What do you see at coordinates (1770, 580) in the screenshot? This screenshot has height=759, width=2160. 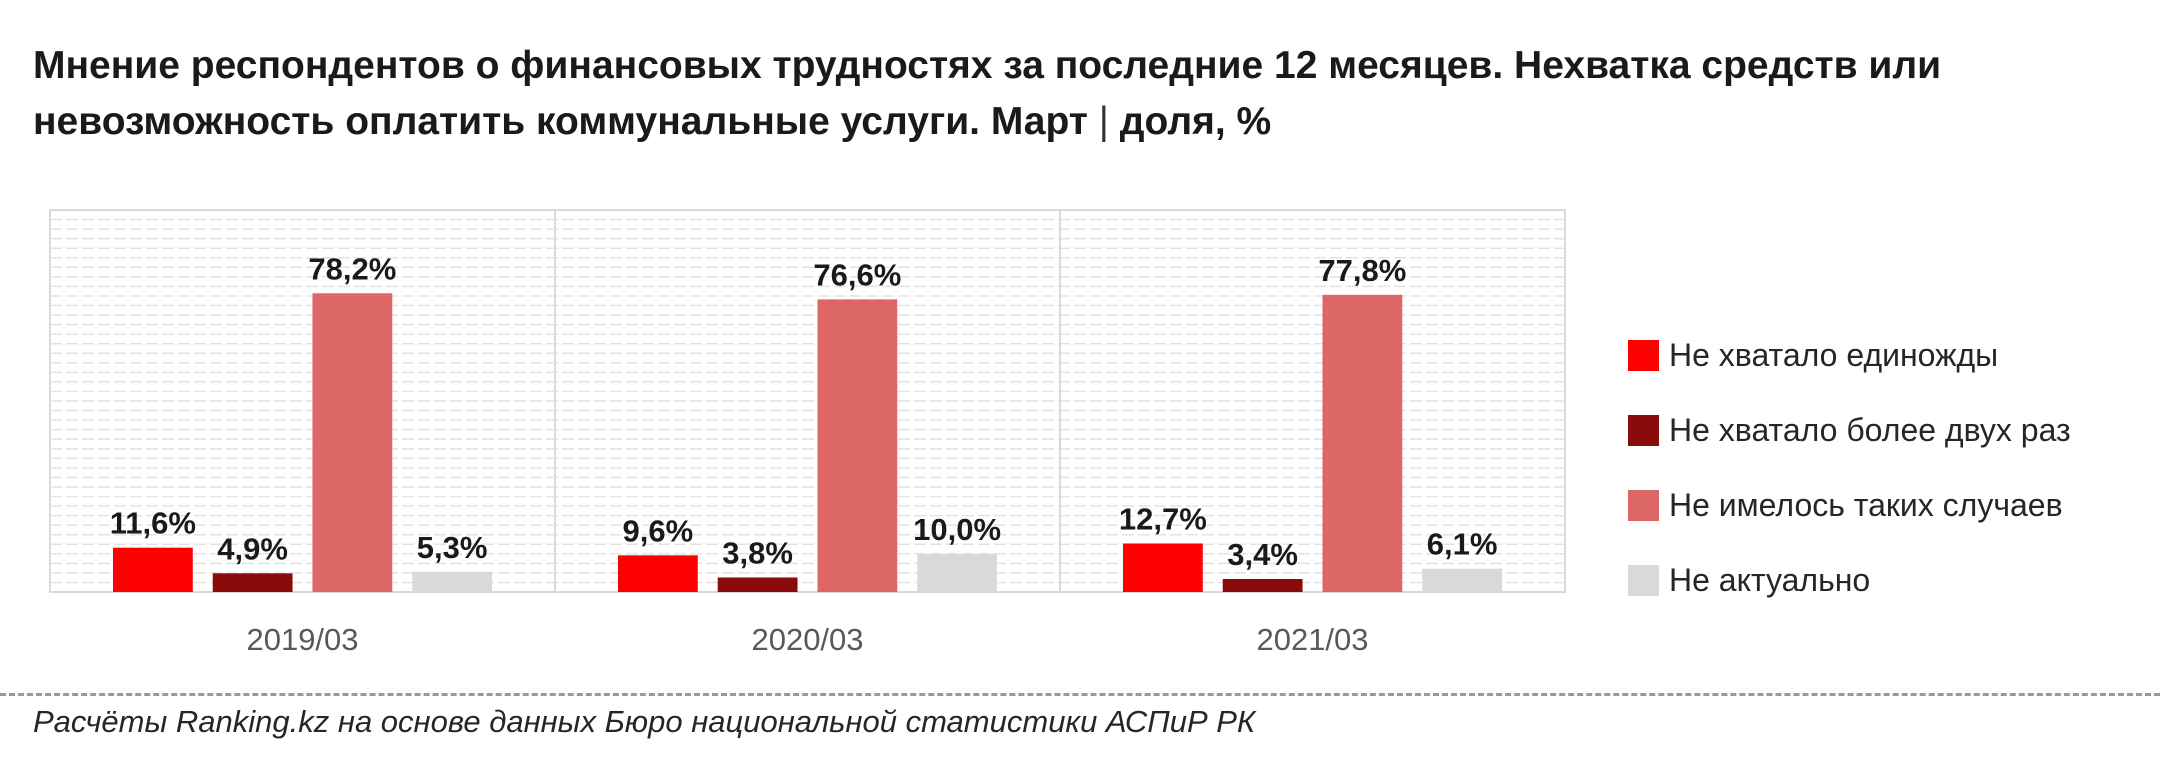 I see `legend-label: Не актуально` at bounding box center [1770, 580].